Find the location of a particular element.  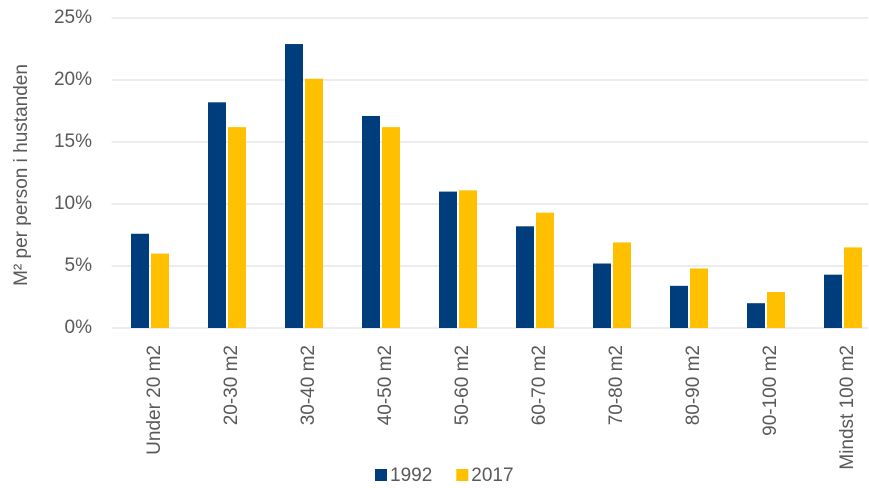

x-tick-label: 20-30 m2 is located at coordinates (231, 385).